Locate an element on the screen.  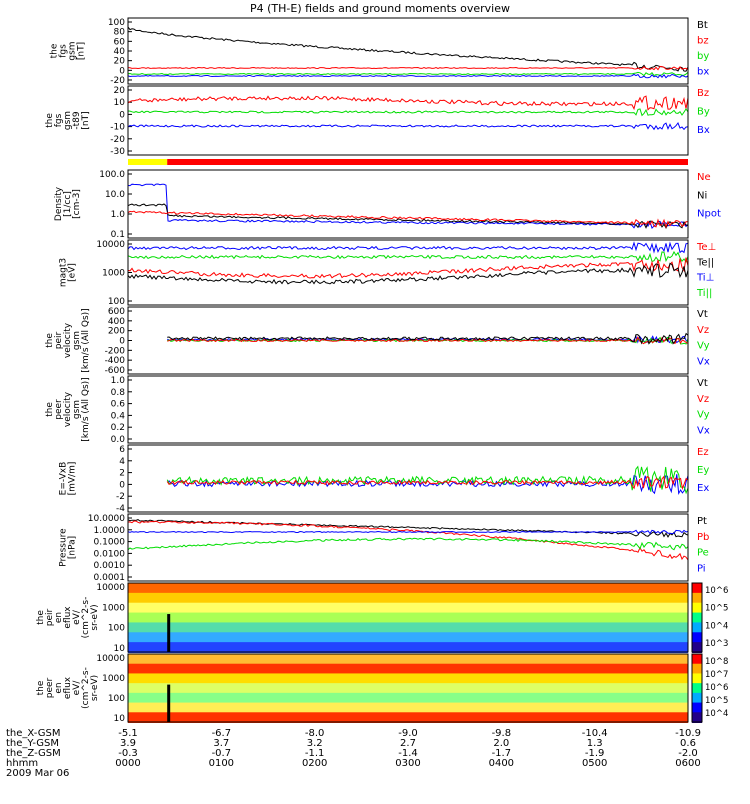
panel-ylabel: peir is located at coordinates (59, 340).